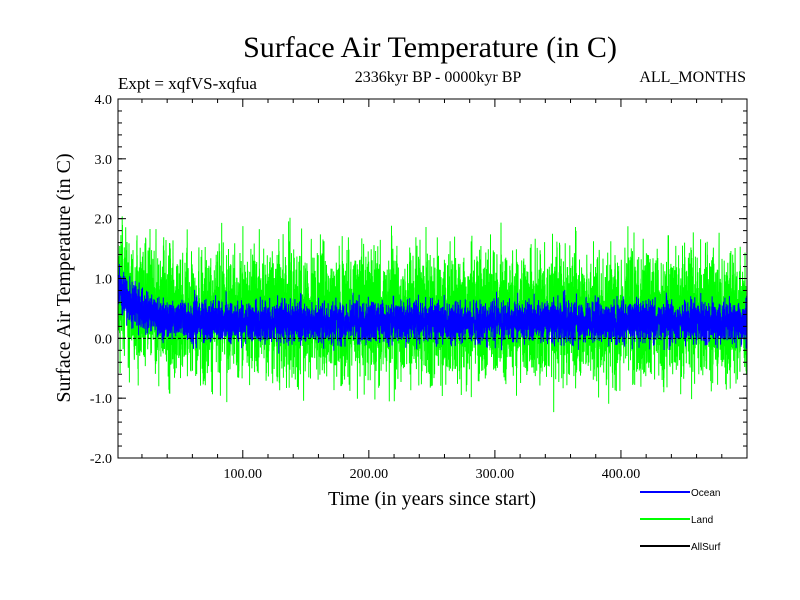 The image size is (800, 600). I want to click on legend-item-land: Land, so click(676, 520).